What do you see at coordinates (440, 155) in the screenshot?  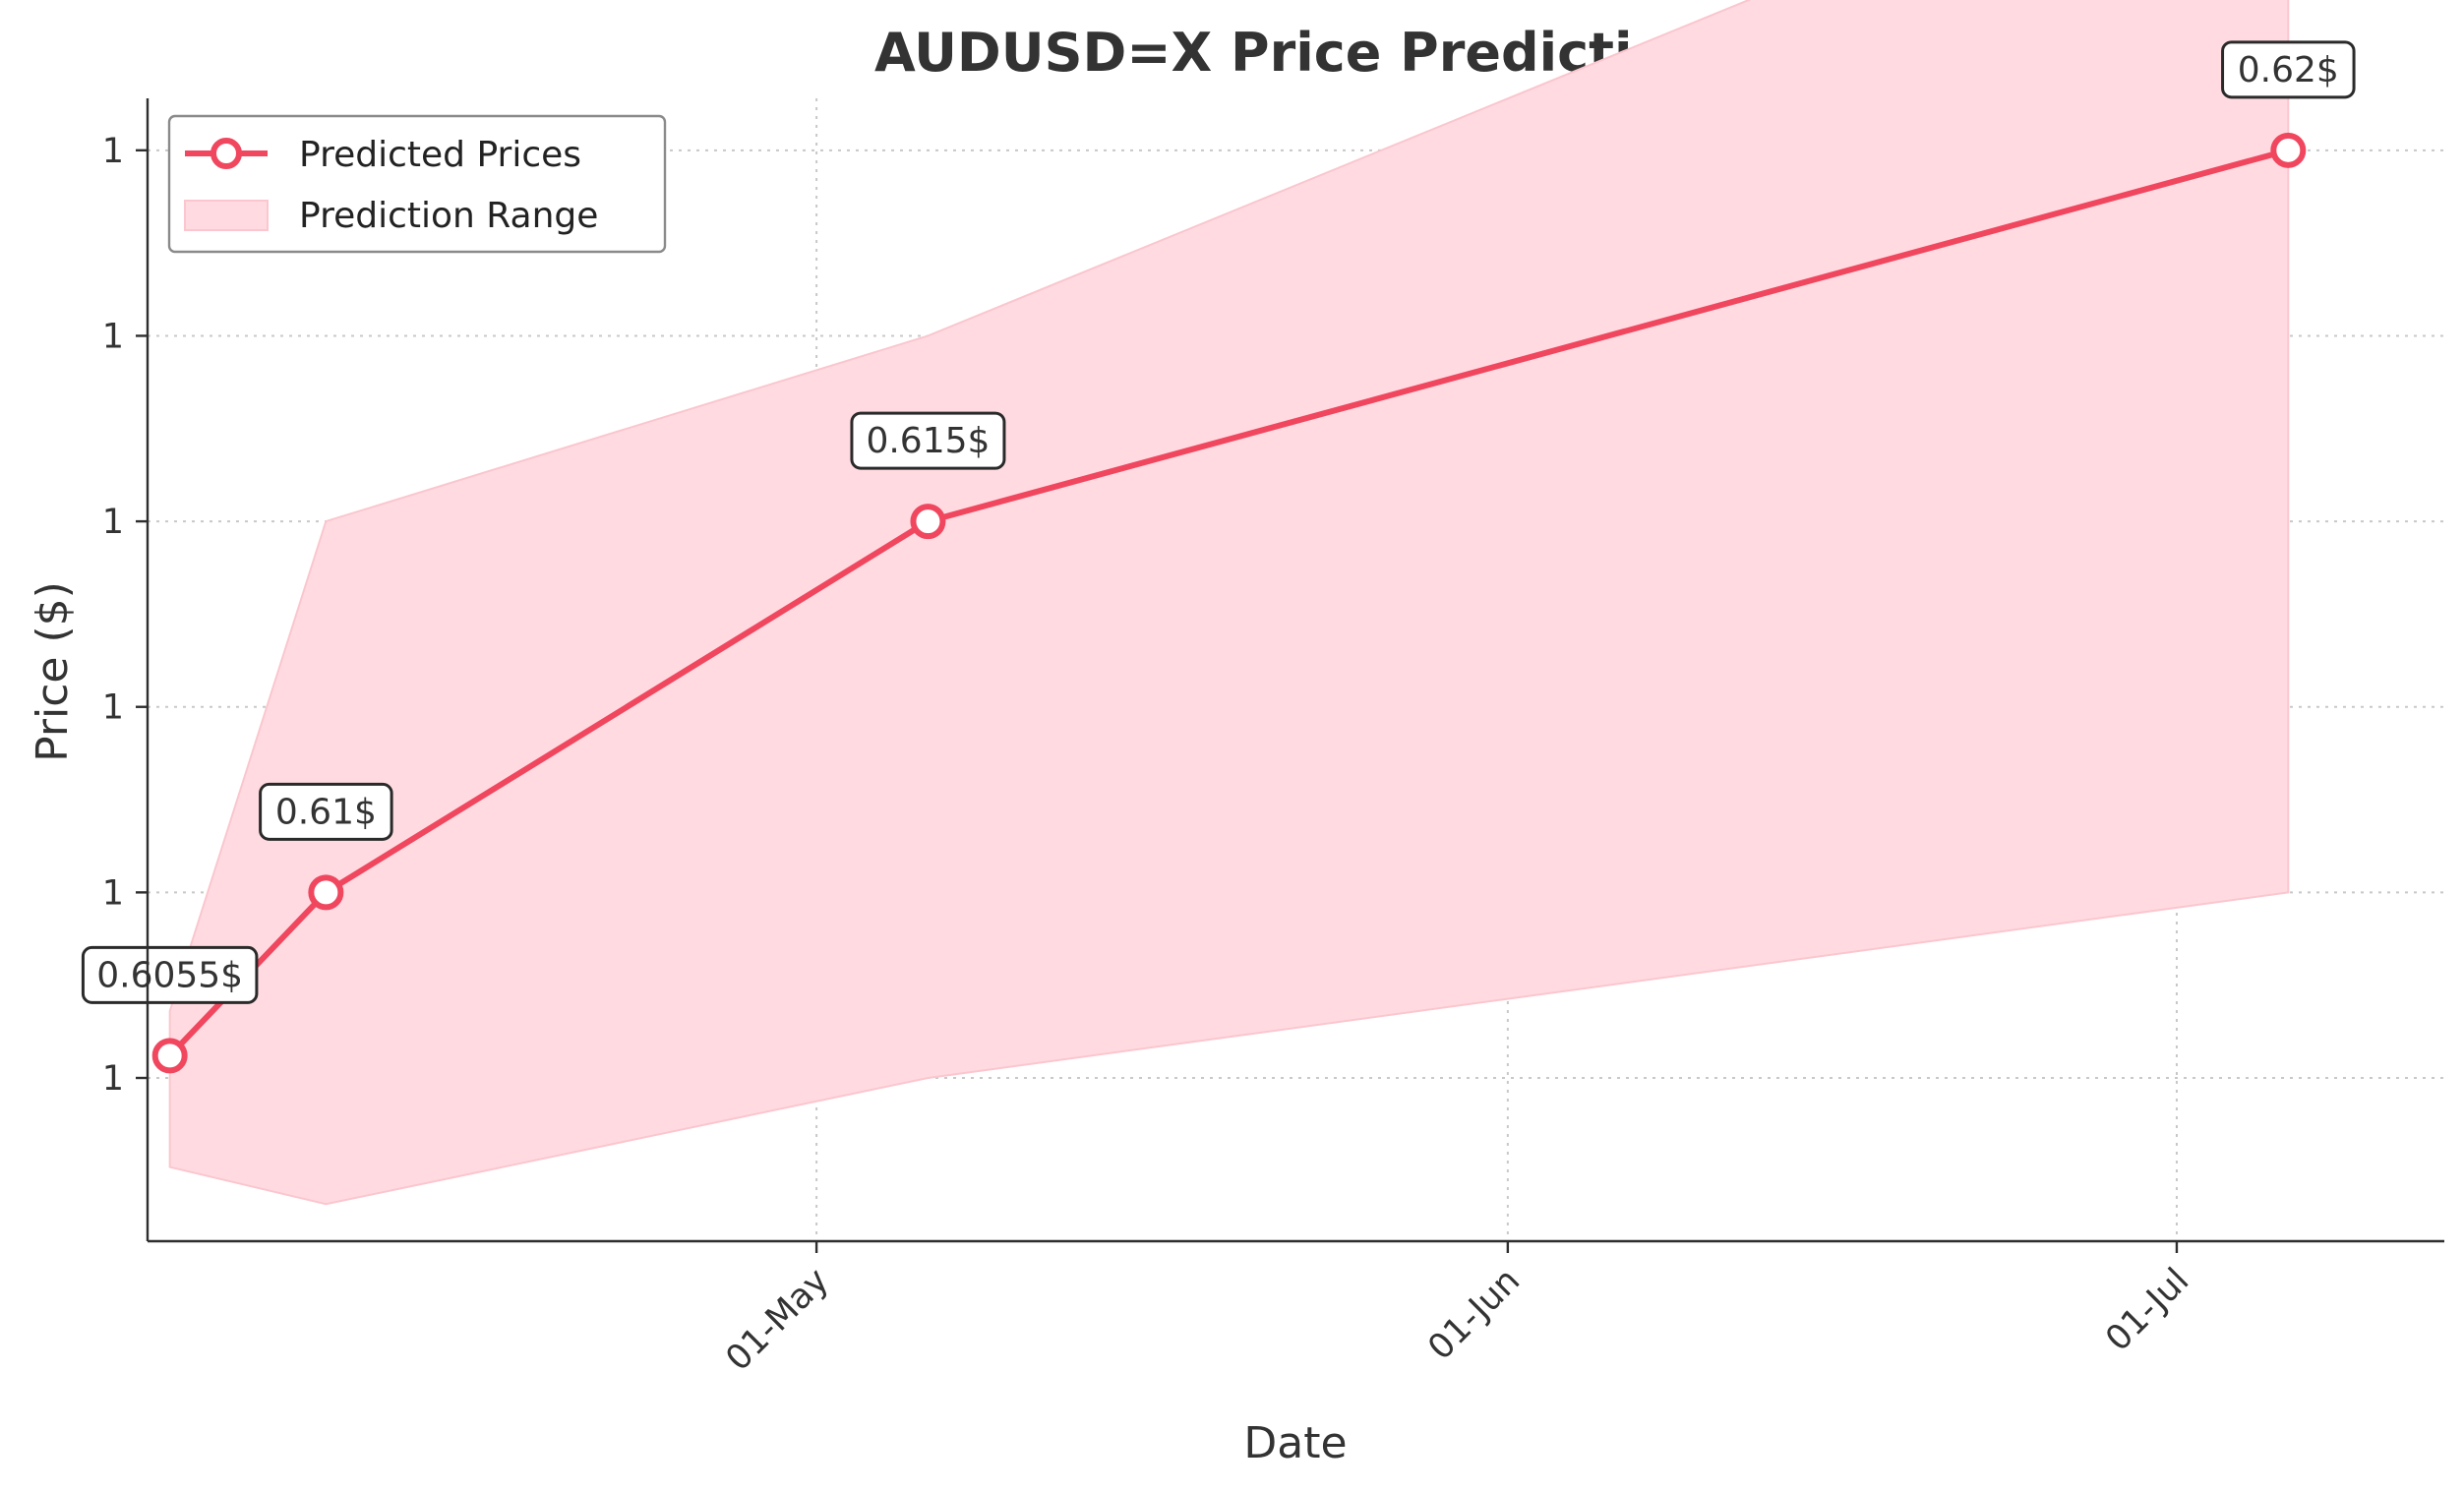 I see `legend-label-predicted: Predicted Prices` at bounding box center [440, 155].